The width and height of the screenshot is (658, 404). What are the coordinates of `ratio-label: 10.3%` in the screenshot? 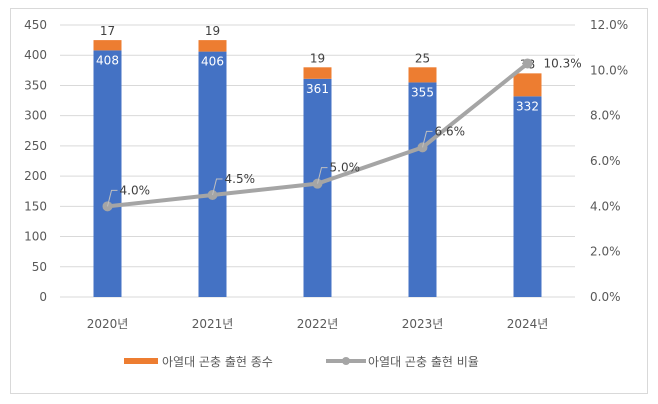 It's located at (563, 64).